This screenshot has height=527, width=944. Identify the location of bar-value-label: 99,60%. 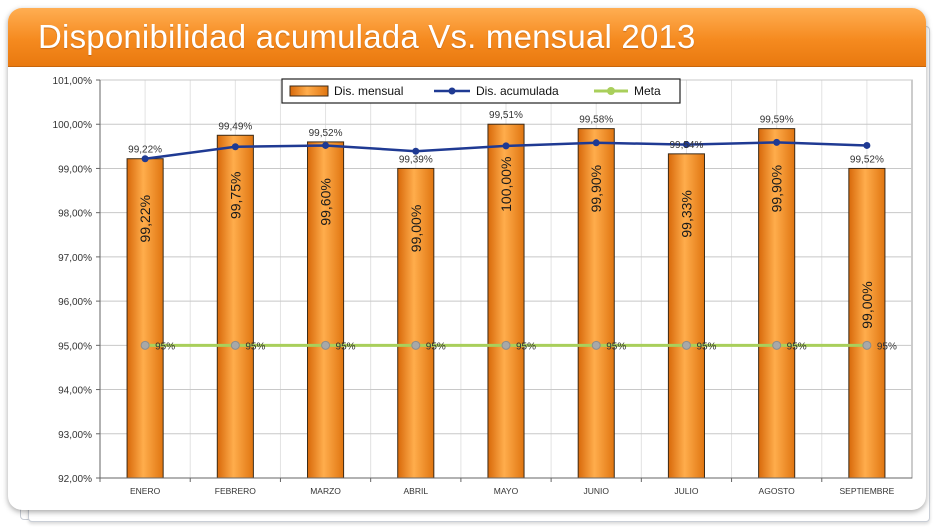
(326, 201).